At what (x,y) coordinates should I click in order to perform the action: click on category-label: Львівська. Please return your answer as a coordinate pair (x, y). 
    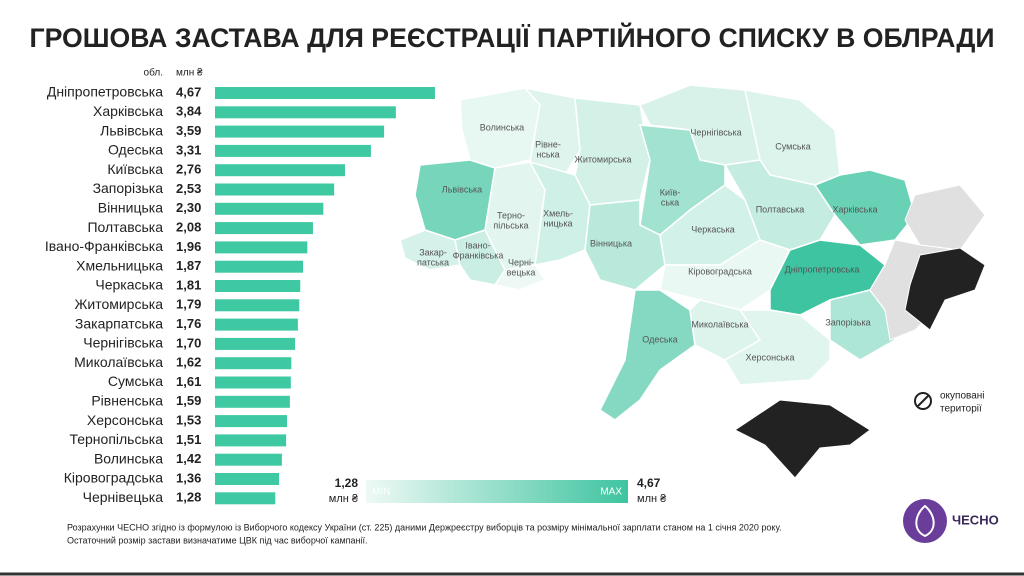
    Looking at the image, I should click on (131, 130).